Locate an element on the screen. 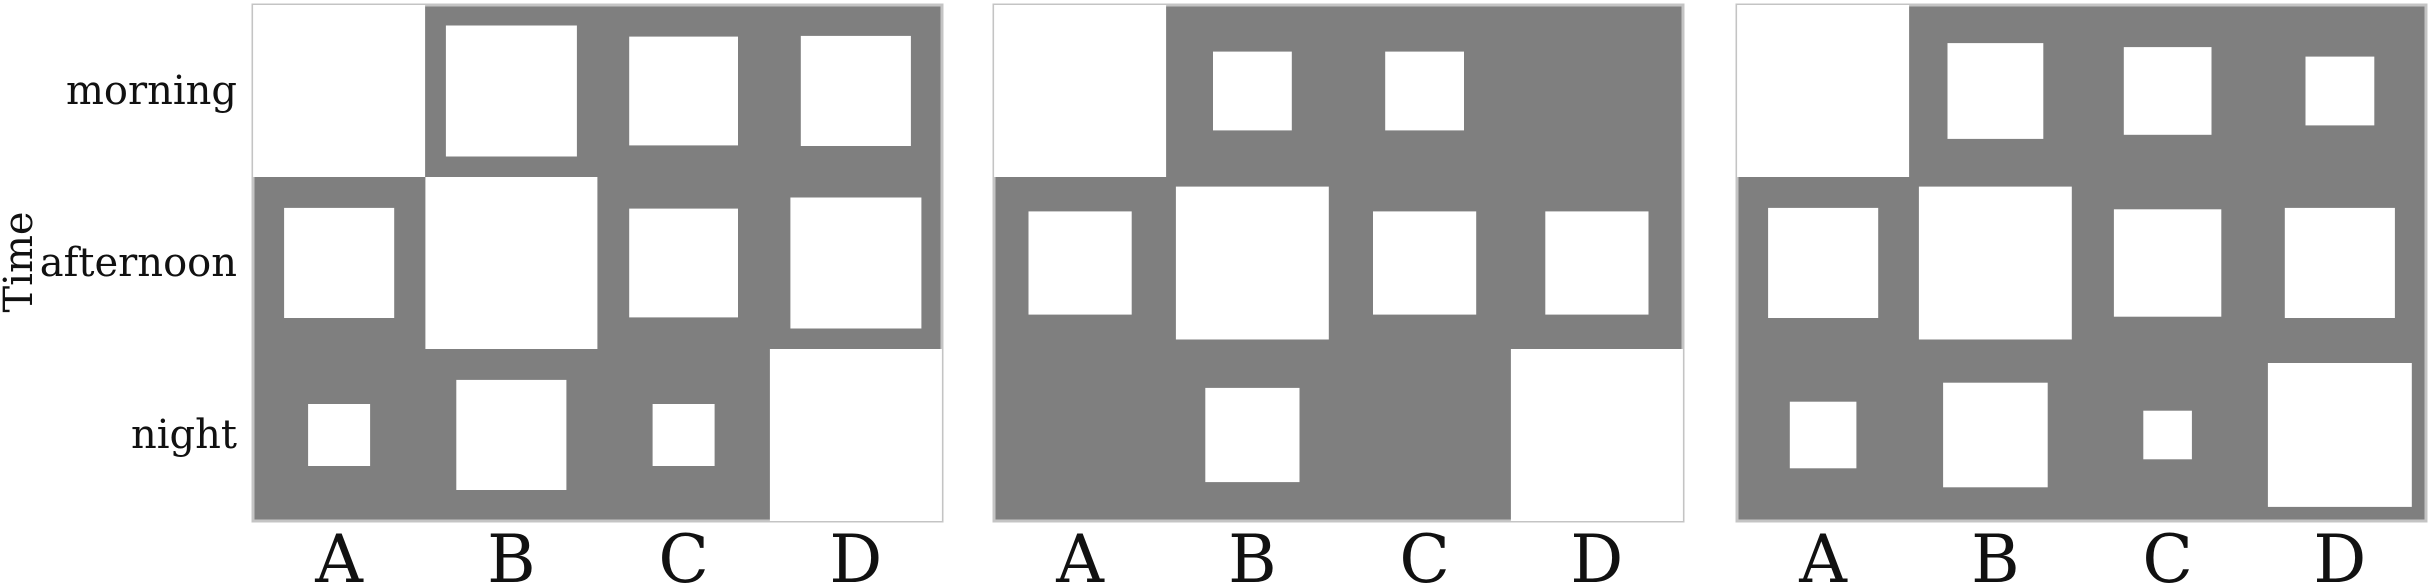 The height and width of the screenshot is (584, 2429). y-tick-label: night is located at coordinates (184, 435).